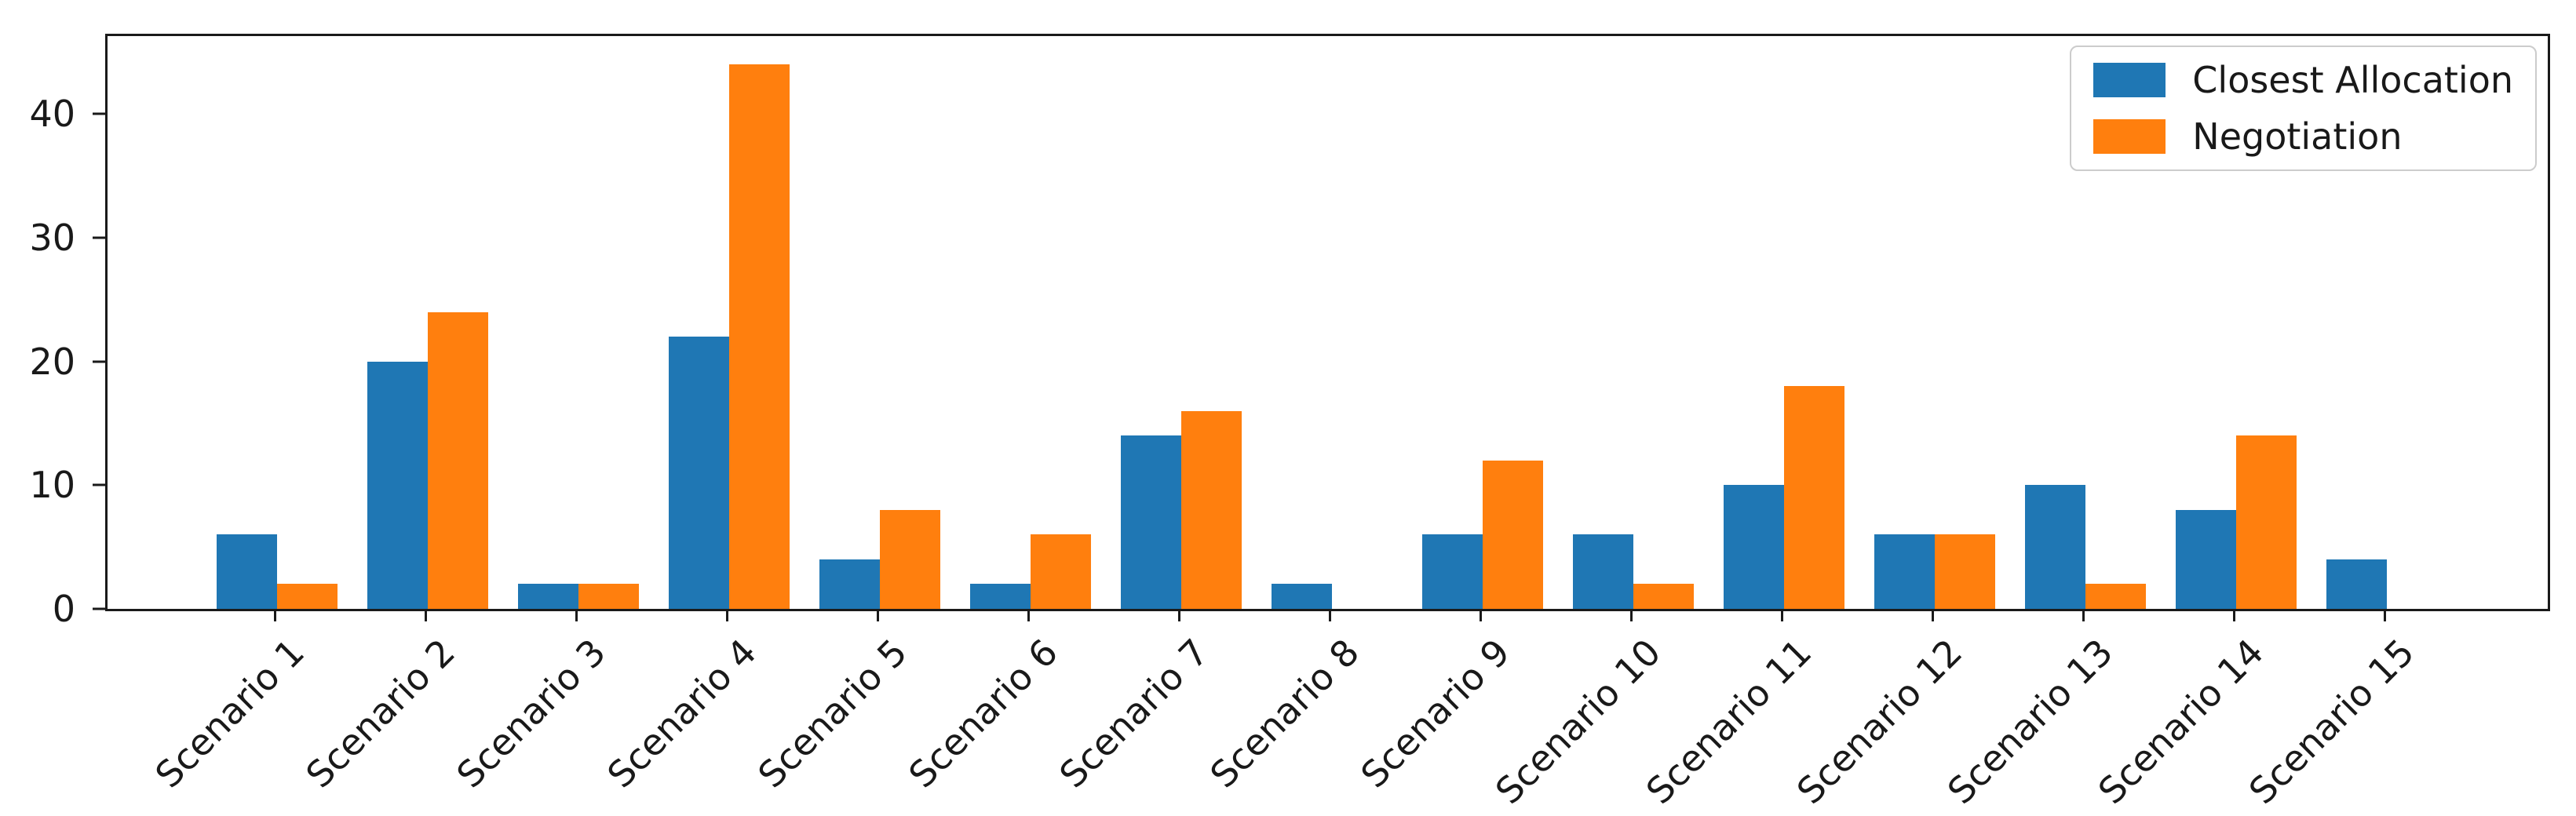  What do you see at coordinates (833, 713) in the screenshot?
I see `x-tick-label-scenario-5: Scenario 5` at bounding box center [833, 713].